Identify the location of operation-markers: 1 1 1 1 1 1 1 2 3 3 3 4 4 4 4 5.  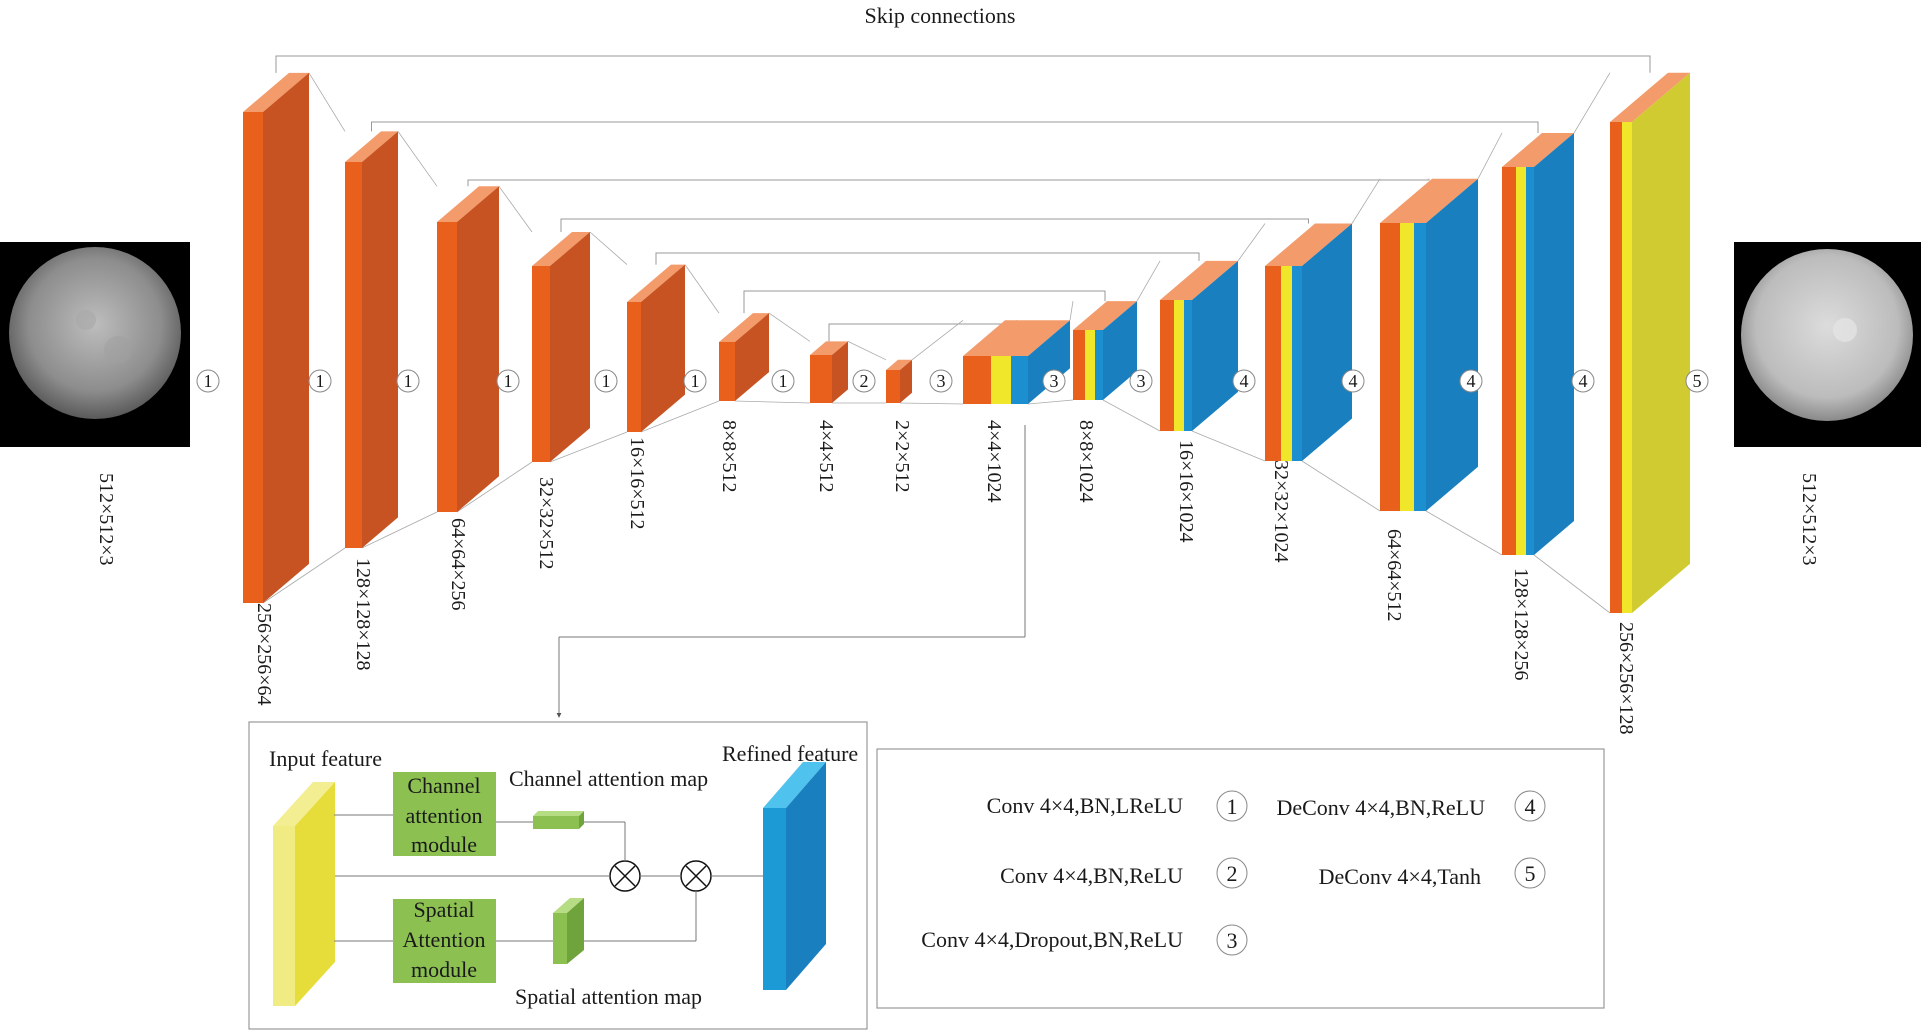
(952, 381).